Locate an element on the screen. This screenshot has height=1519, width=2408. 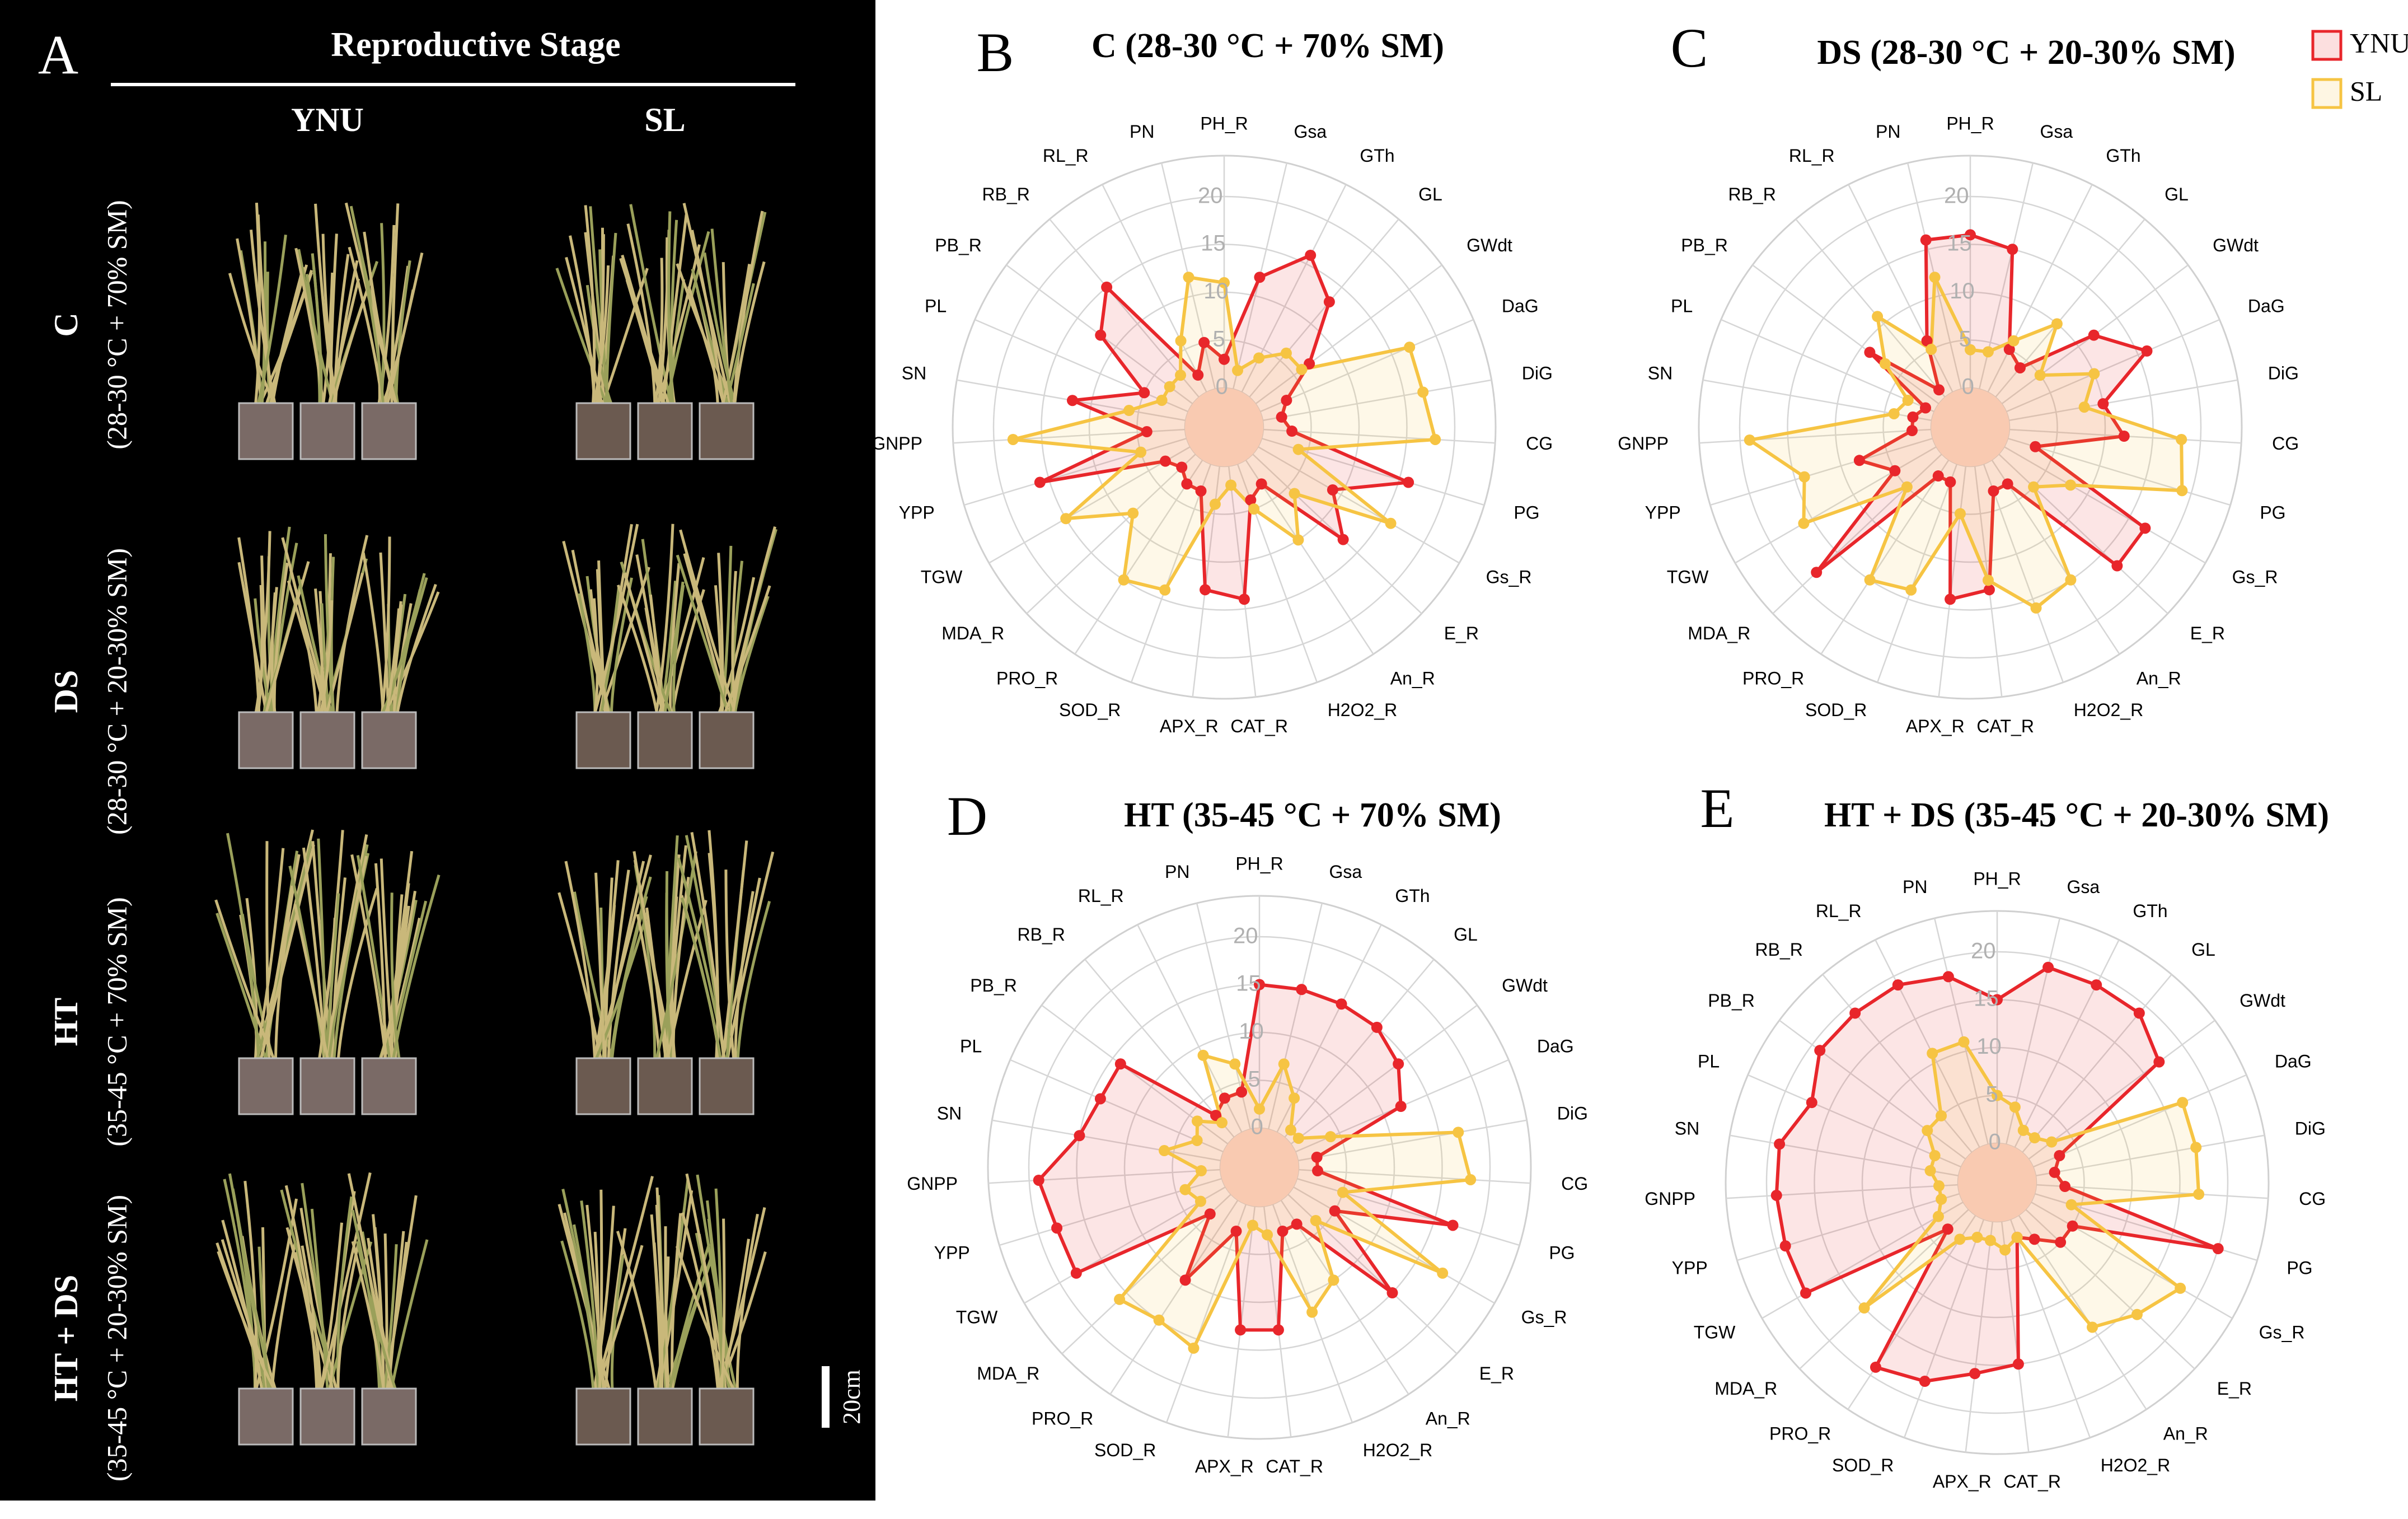
axis-label: PN is located at coordinates (1888, 131).